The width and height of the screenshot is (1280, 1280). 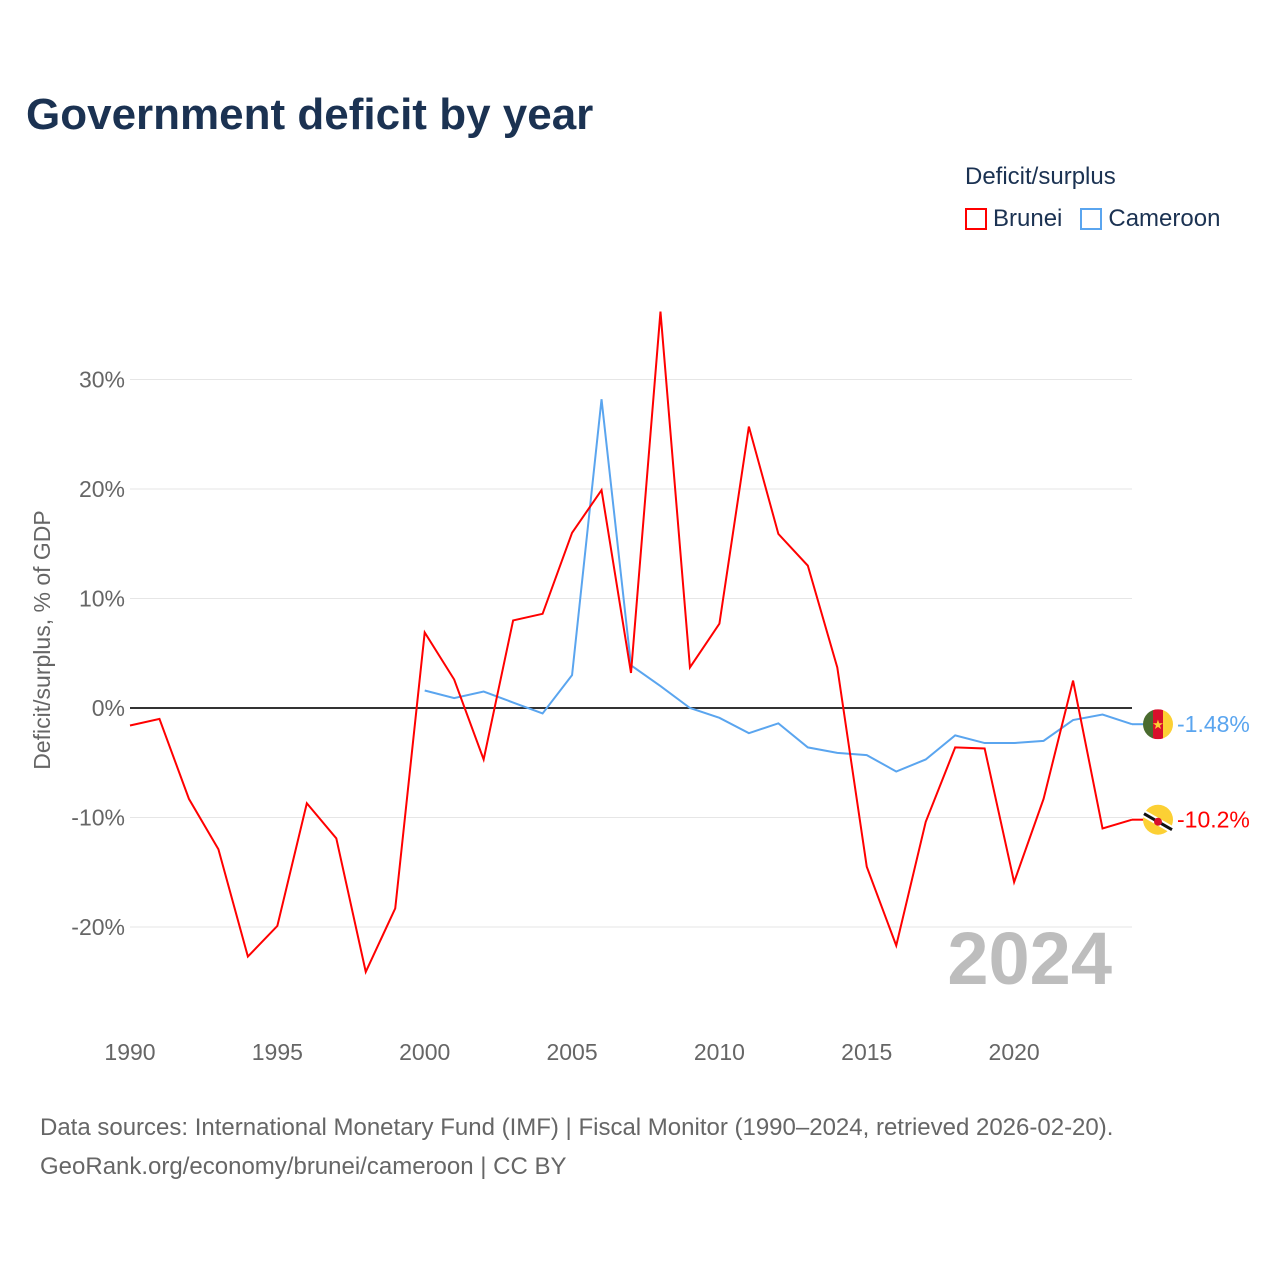 I want to click on legend-label: Brunei, so click(x=1028, y=218).